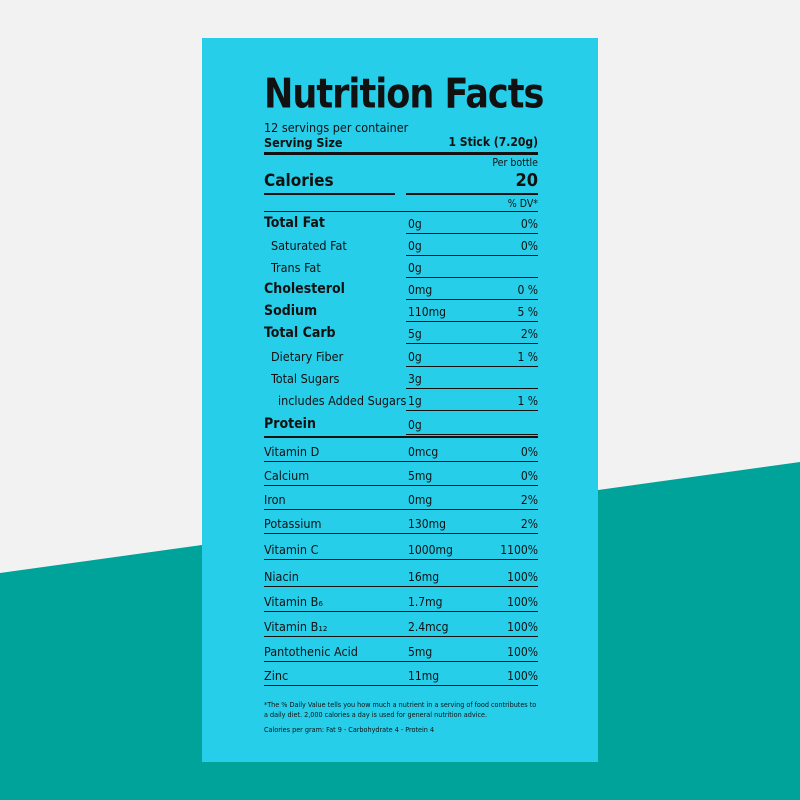  What do you see at coordinates (424, 577) in the screenshot?
I see `nutrient-amount: 16mg` at bounding box center [424, 577].